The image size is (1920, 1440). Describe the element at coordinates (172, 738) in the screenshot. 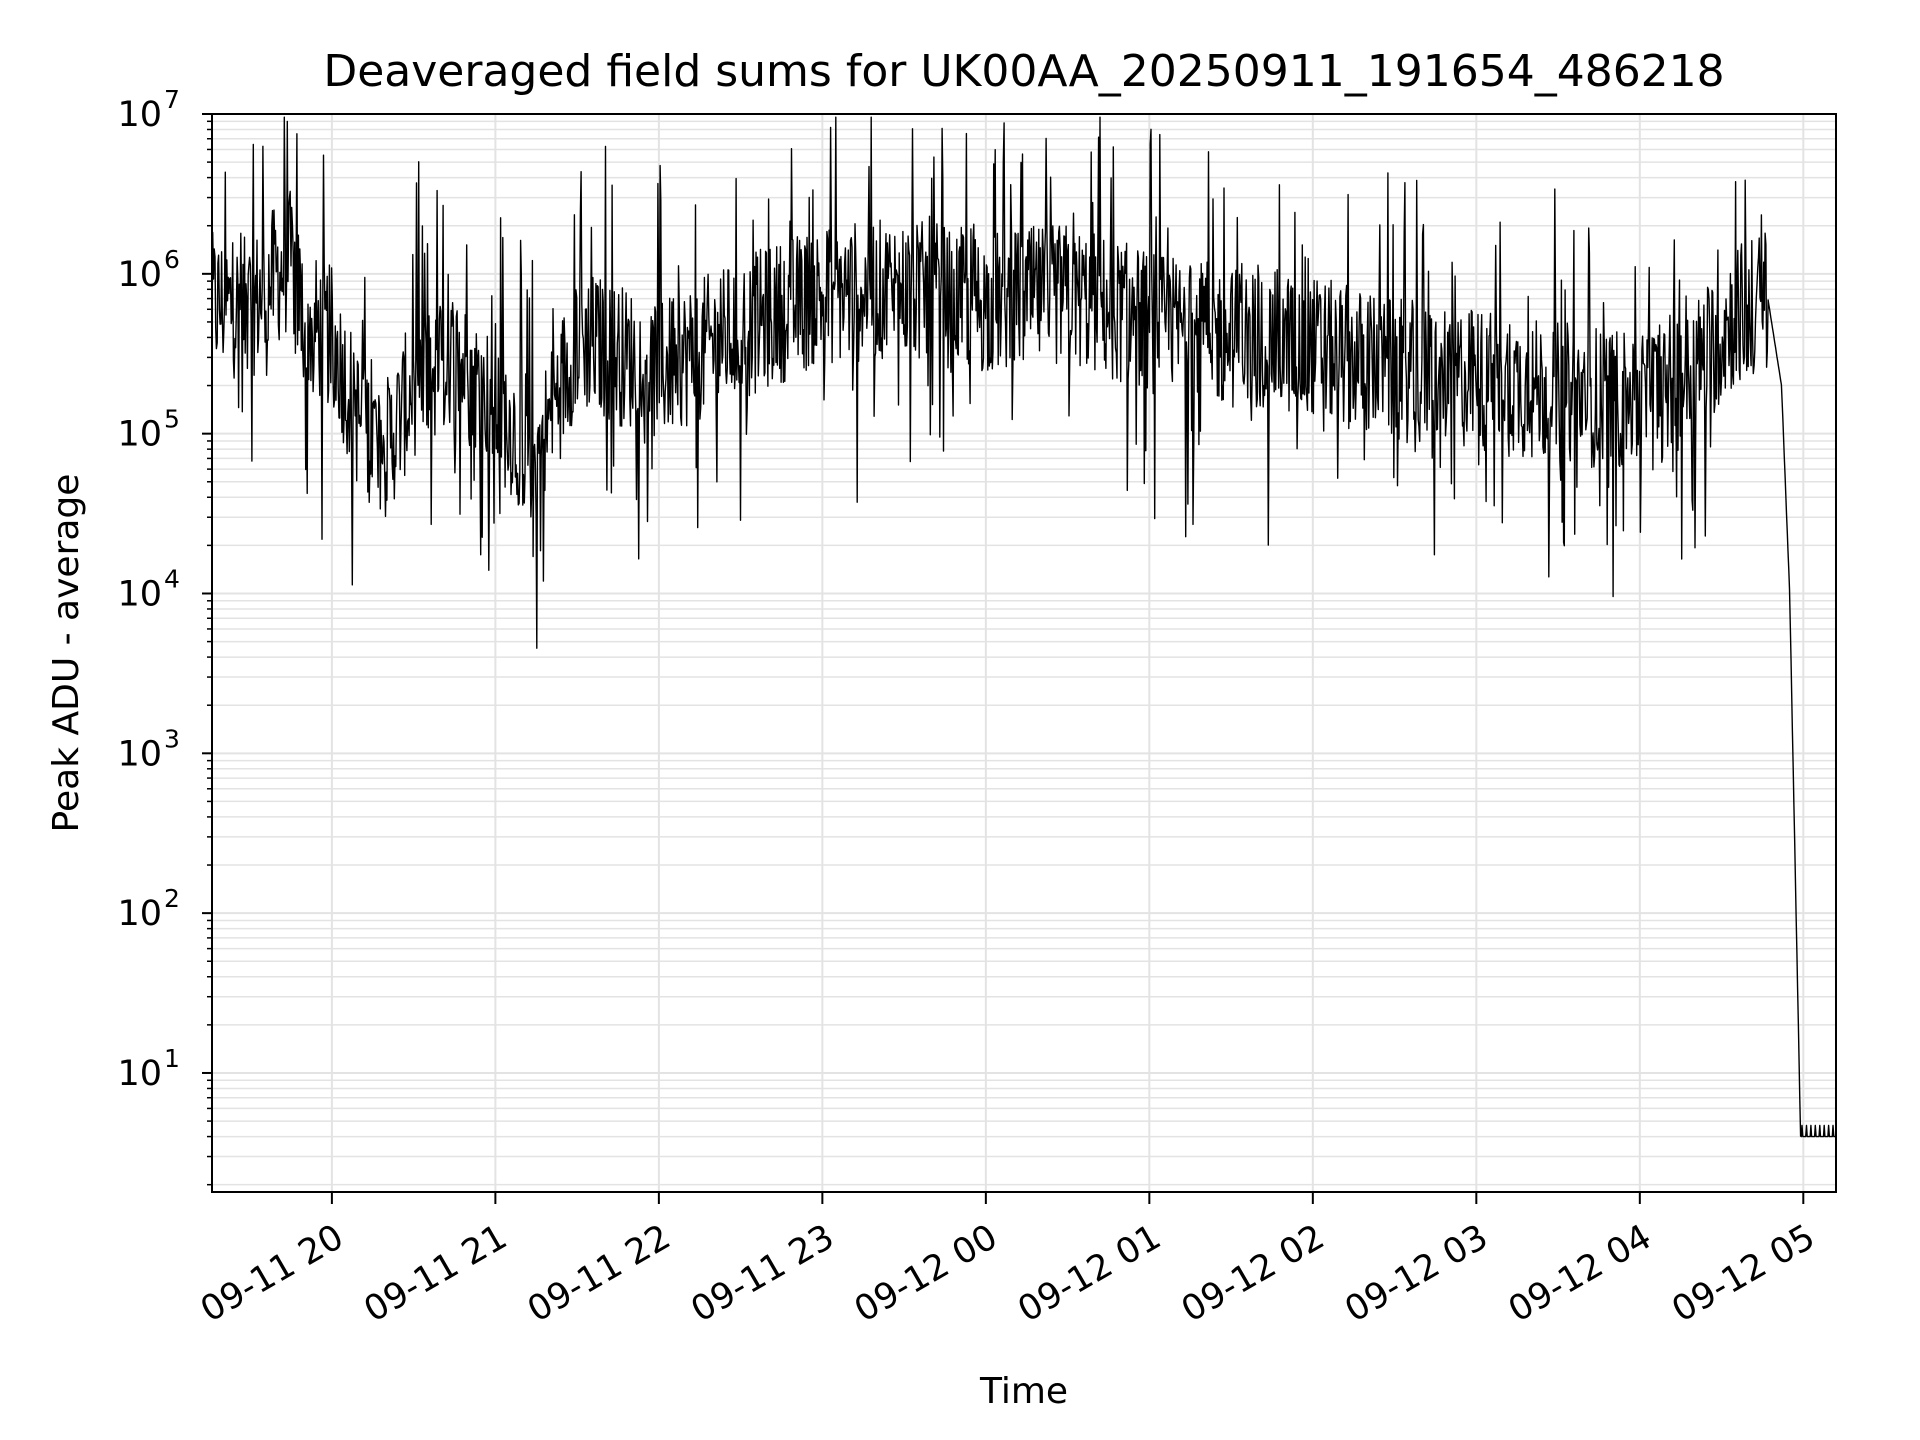

I see `y-tick-label-exponent: 3` at that location.